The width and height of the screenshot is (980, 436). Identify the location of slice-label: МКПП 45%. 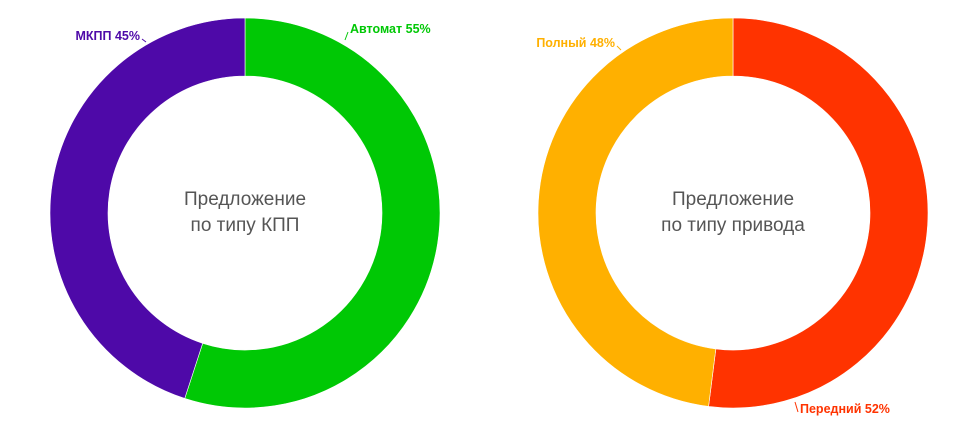
(107, 36).